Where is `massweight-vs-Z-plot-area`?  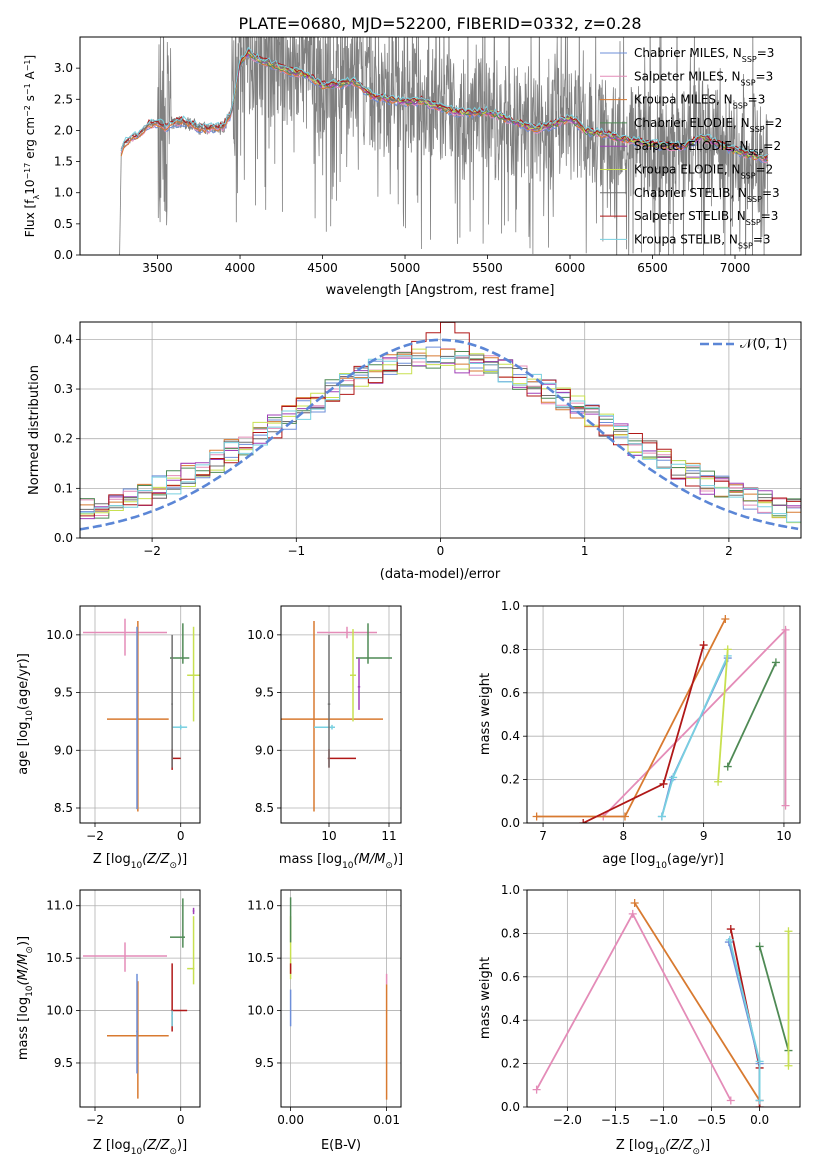 massweight-vs-Z-plot-area is located at coordinates (662, 1003).